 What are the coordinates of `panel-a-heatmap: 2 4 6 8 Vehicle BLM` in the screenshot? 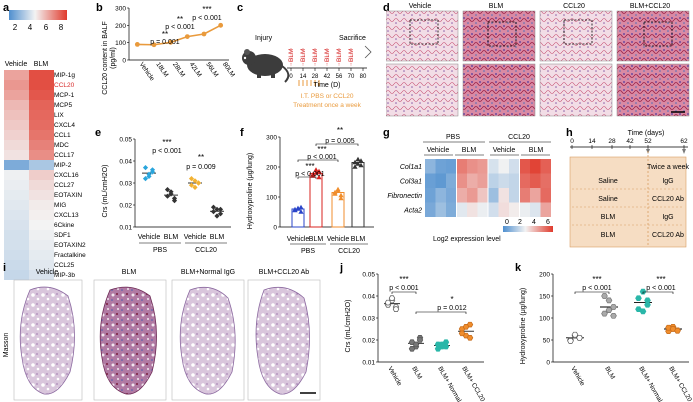 It's located at (35, 145).